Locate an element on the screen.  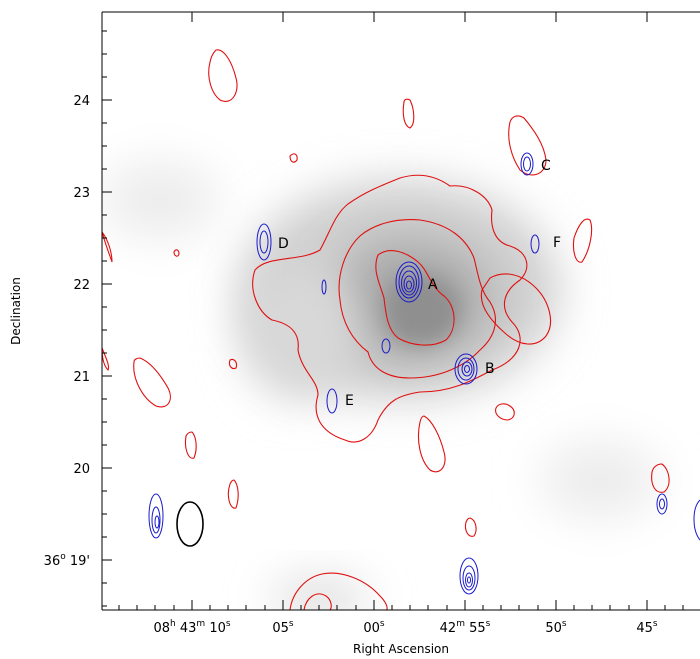
red-contour-bottom is located at coordinates (338, 591).